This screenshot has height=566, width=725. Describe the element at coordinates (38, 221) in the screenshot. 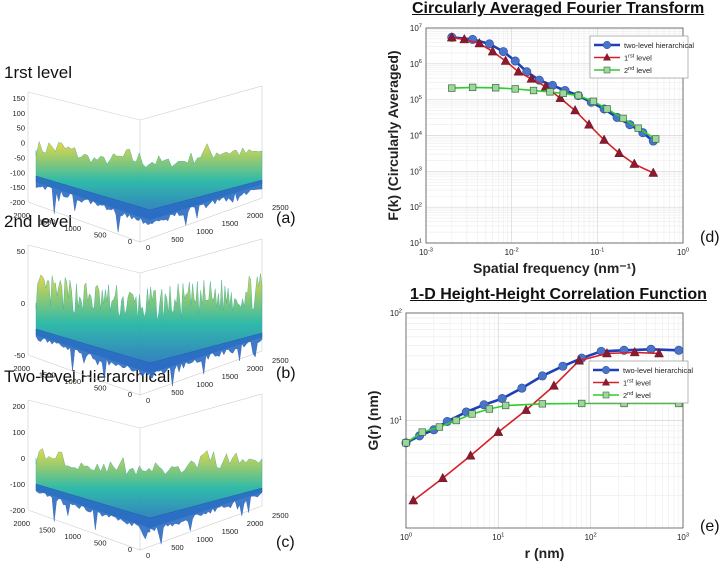

I see `level-label-2nd: 2nd level` at that location.